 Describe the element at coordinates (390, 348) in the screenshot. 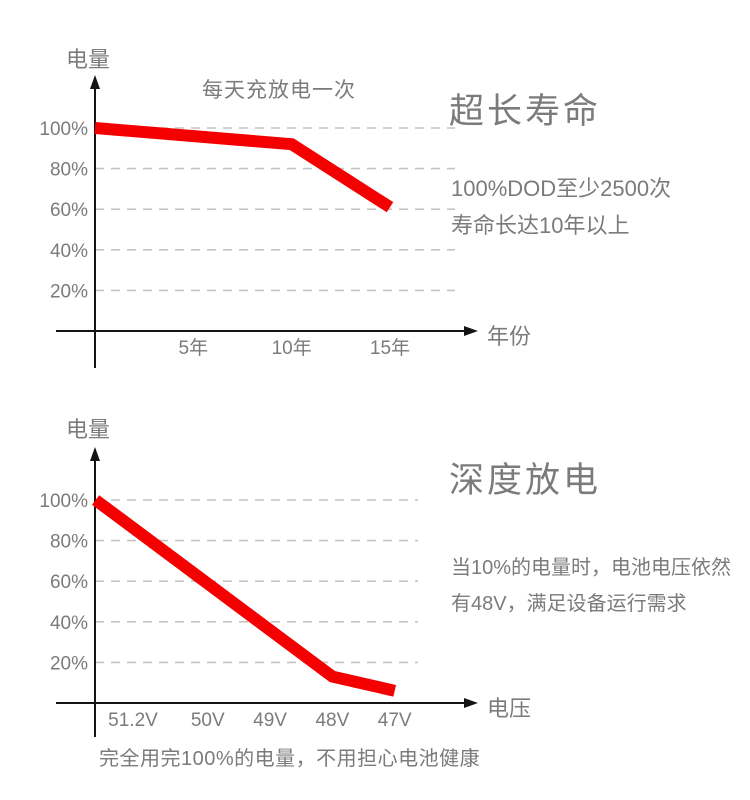

I see `x-tick-label: 15年` at that location.